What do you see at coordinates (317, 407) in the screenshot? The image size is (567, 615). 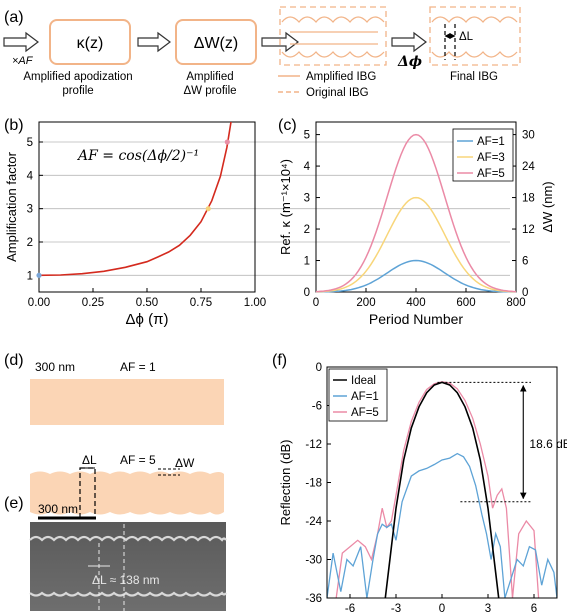 I see `y-tick-label-f: -6` at bounding box center [317, 407].